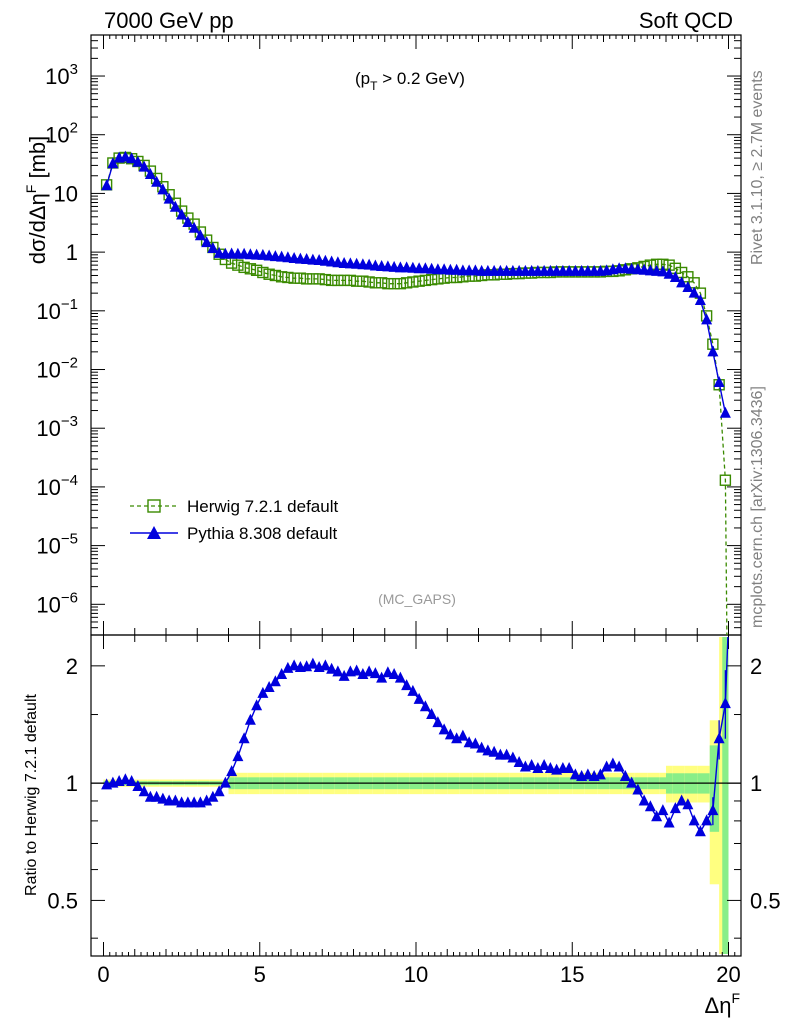 The image size is (786, 1024). I want to click on header-right: Soft QCD, so click(686, 20).